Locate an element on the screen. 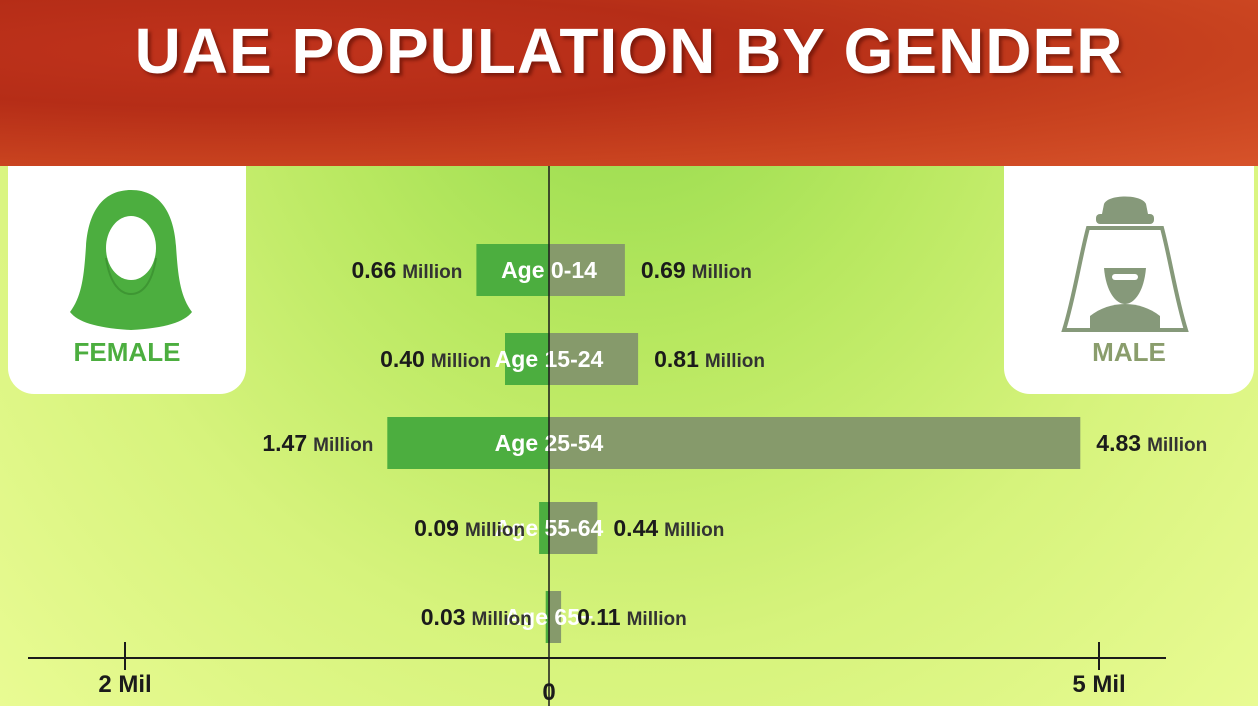 This screenshot has height=706, width=1258. male-value-label: 0.81 Million is located at coordinates (709, 359).